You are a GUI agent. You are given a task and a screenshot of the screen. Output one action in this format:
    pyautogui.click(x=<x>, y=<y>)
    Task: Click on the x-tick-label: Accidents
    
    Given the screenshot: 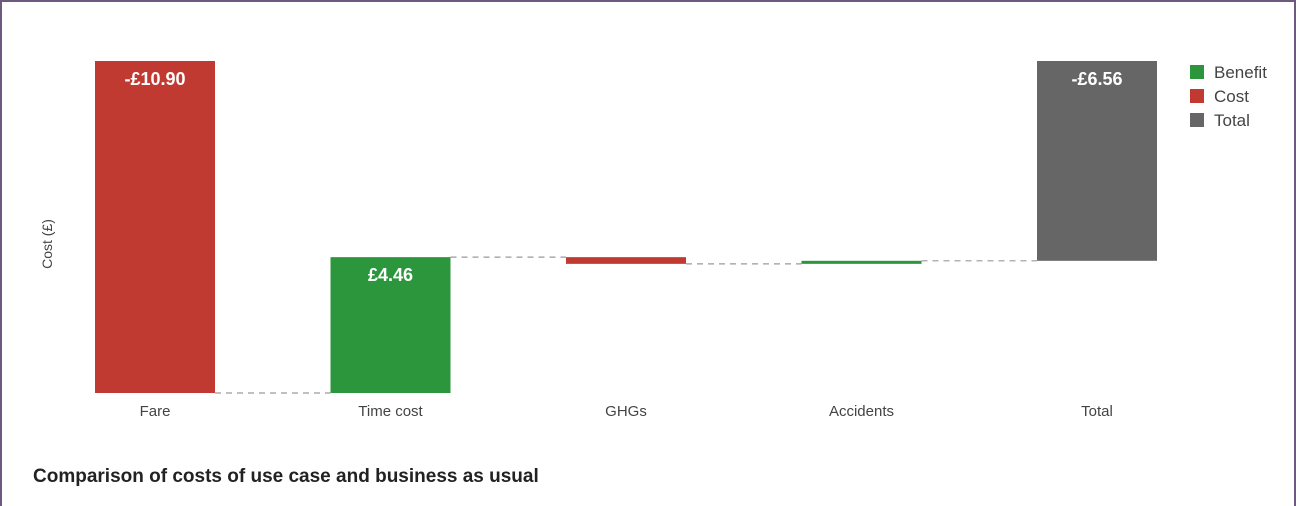 What is the action you would take?
    pyautogui.click(x=861, y=411)
    